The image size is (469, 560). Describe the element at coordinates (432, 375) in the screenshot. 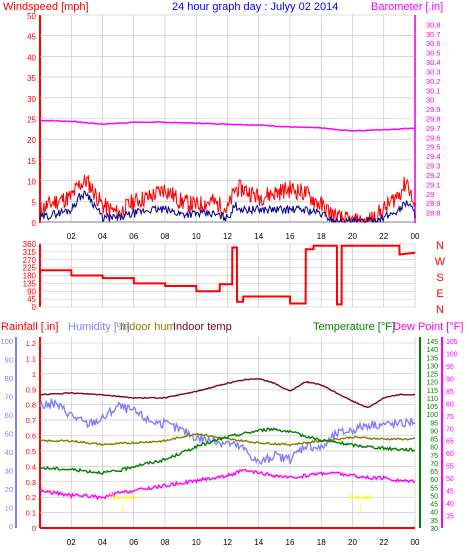

I see `temperature-tick-label: 125` at that location.